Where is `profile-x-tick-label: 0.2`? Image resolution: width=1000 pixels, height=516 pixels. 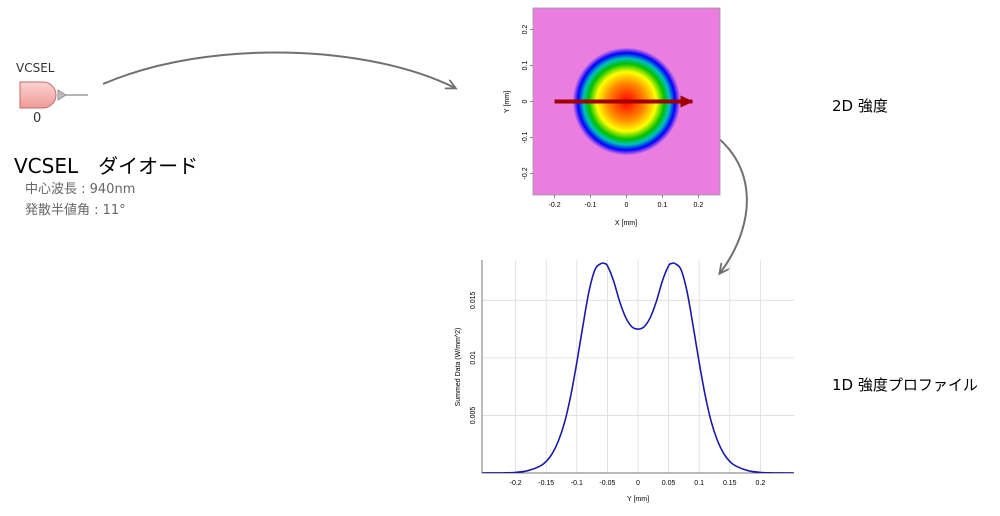 profile-x-tick-label: 0.2 is located at coordinates (760, 483).